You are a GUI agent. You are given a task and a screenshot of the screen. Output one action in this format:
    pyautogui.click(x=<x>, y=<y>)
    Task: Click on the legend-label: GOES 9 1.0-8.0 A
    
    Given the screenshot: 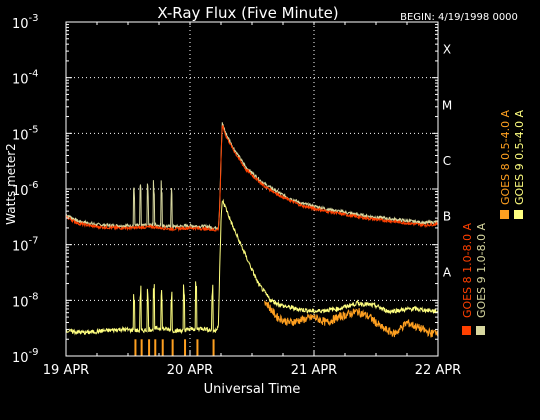 What is the action you would take?
    pyautogui.click(x=481, y=270)
    